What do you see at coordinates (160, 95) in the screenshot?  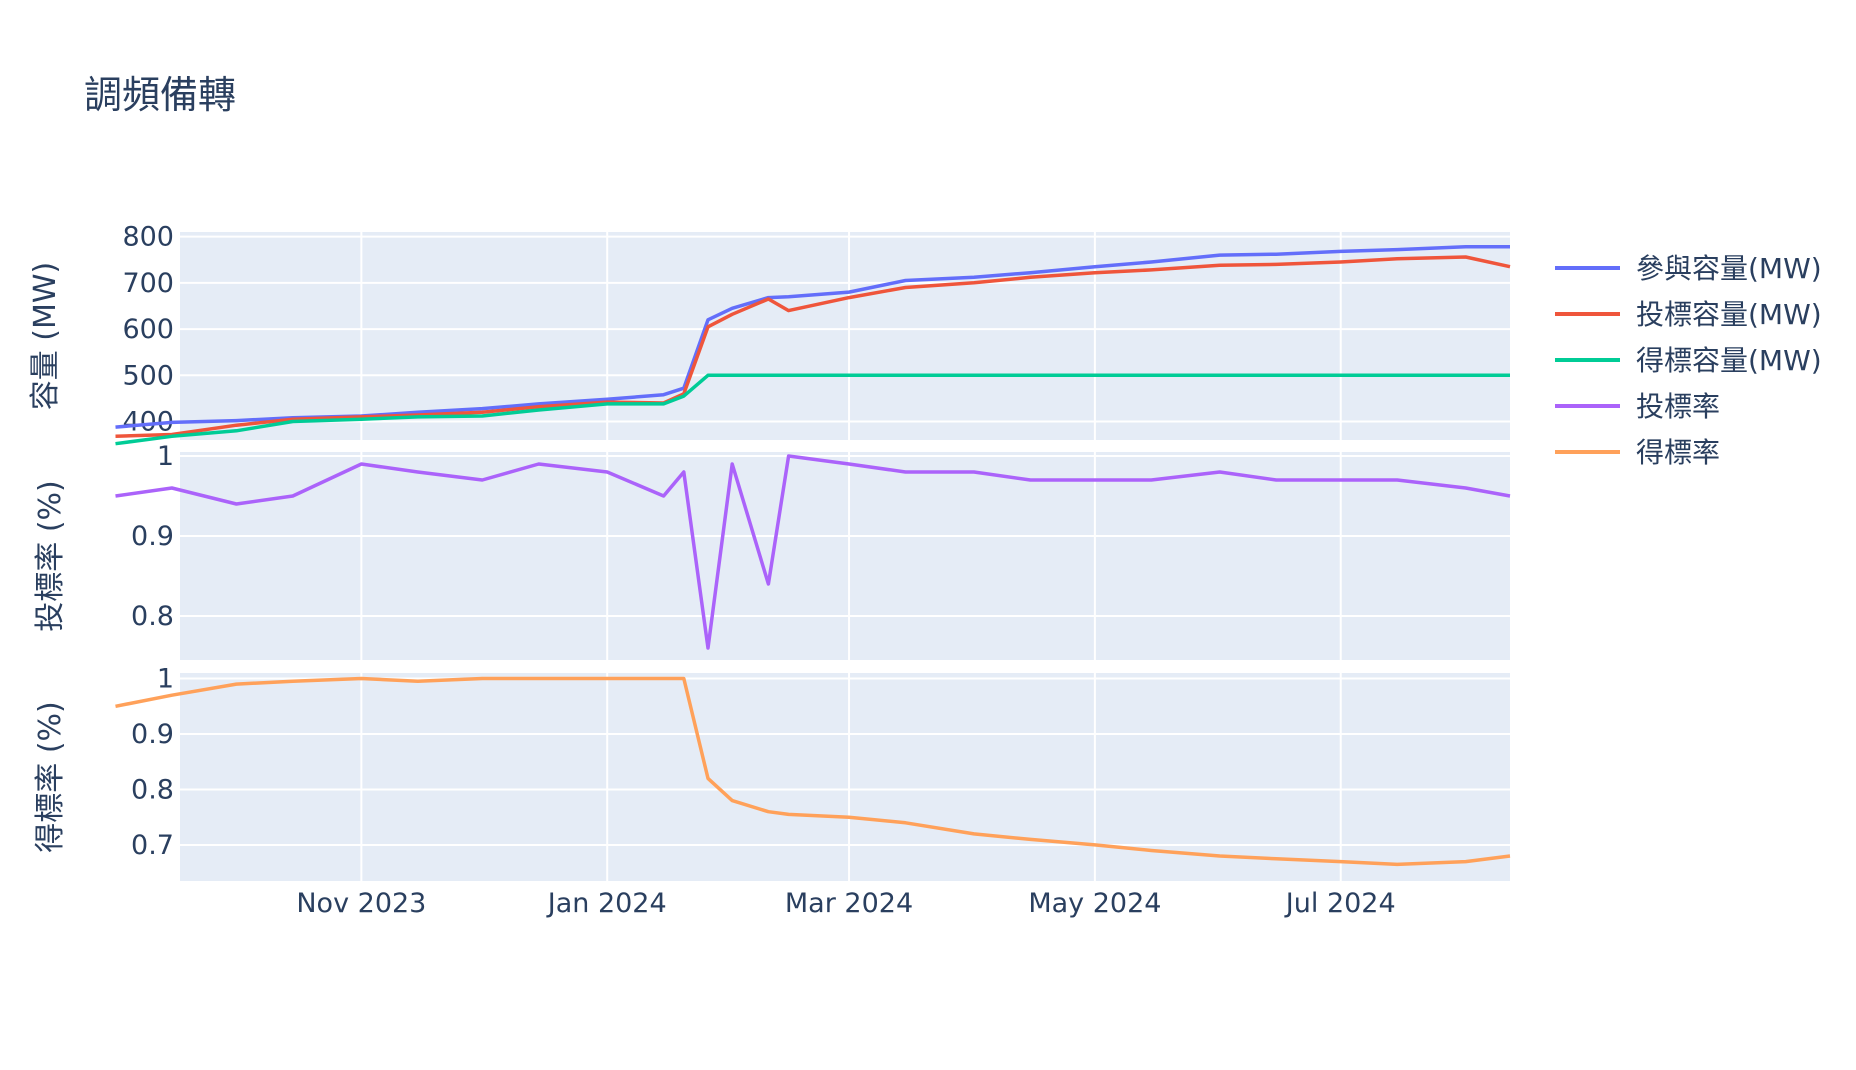 I see `chart-title: 調頻備轉` at bounding box center [160, 95].